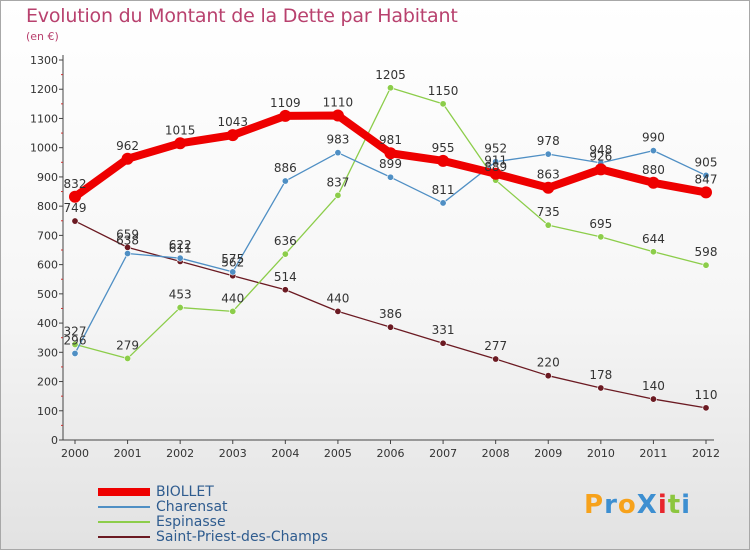  What do you see at coordinates (180, 453) in the screenshot?
I see `x-tick-label: 2002` at bounding box center [180, 453].